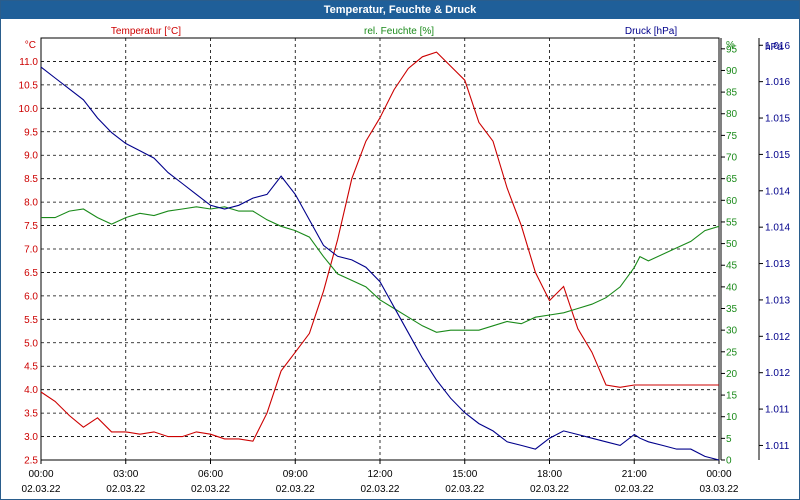 The width and height of the screenshot is (800, 500). What do you see at coordinates (31, 132) in the screenshot?
I see `temperature-tick-label: 9.5` at bounding box center [31, 132].